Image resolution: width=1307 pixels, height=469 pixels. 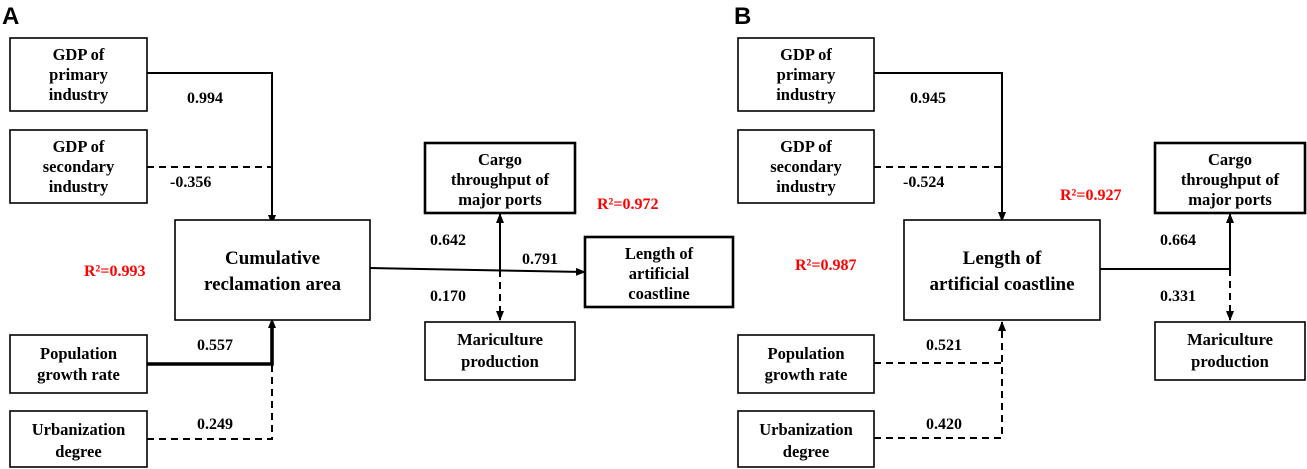 I want to click on coef-urbanization: 0.249, so click(x=215, y=424).